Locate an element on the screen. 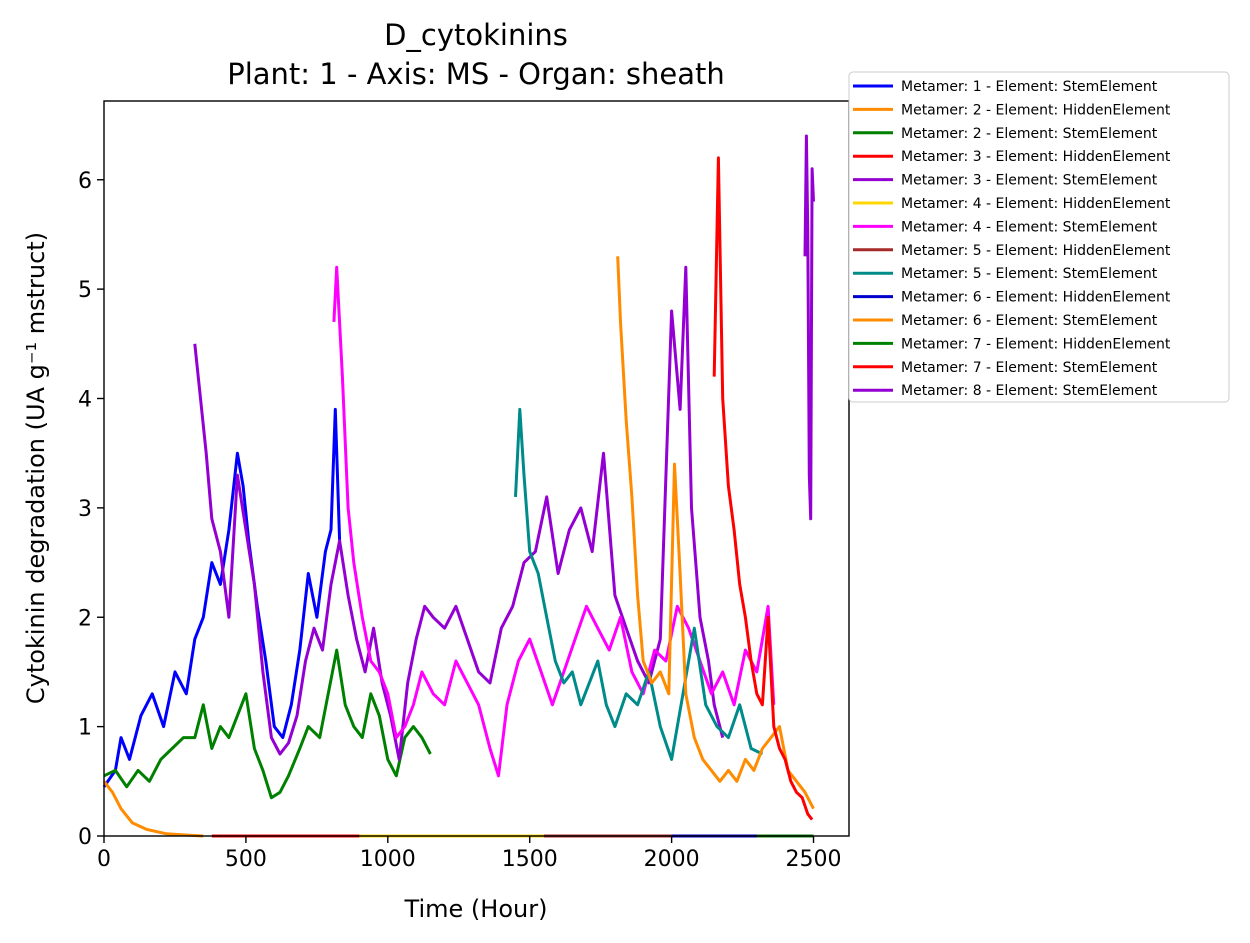 The height and width of the screenshot is (943, 1250). x-axis: 0 500 1000 1500 2000 2500 is located at coordinates (469, 854).